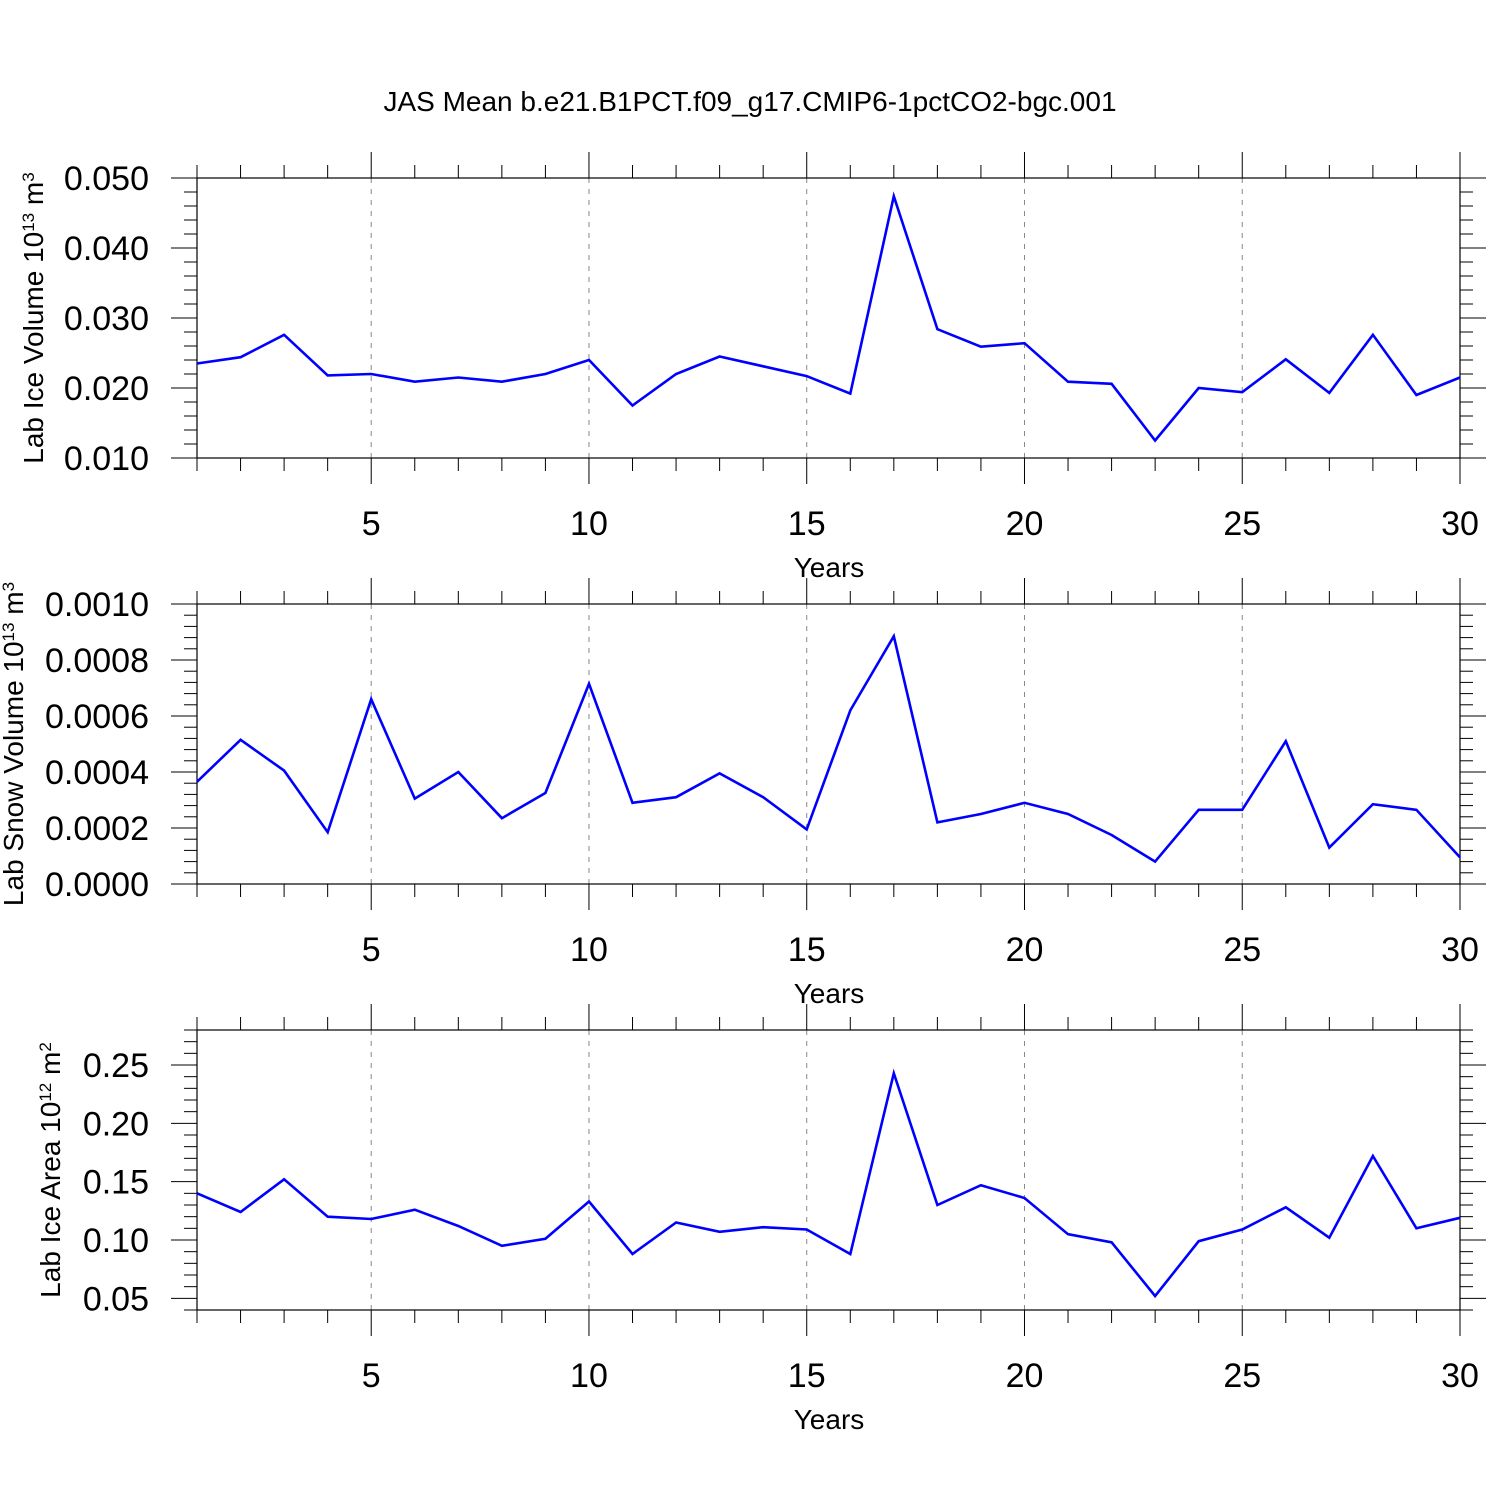 The width and height of the screenshot is (1500, 1500). I want to click on y-tick-label: 0.030, so click(106, 319).